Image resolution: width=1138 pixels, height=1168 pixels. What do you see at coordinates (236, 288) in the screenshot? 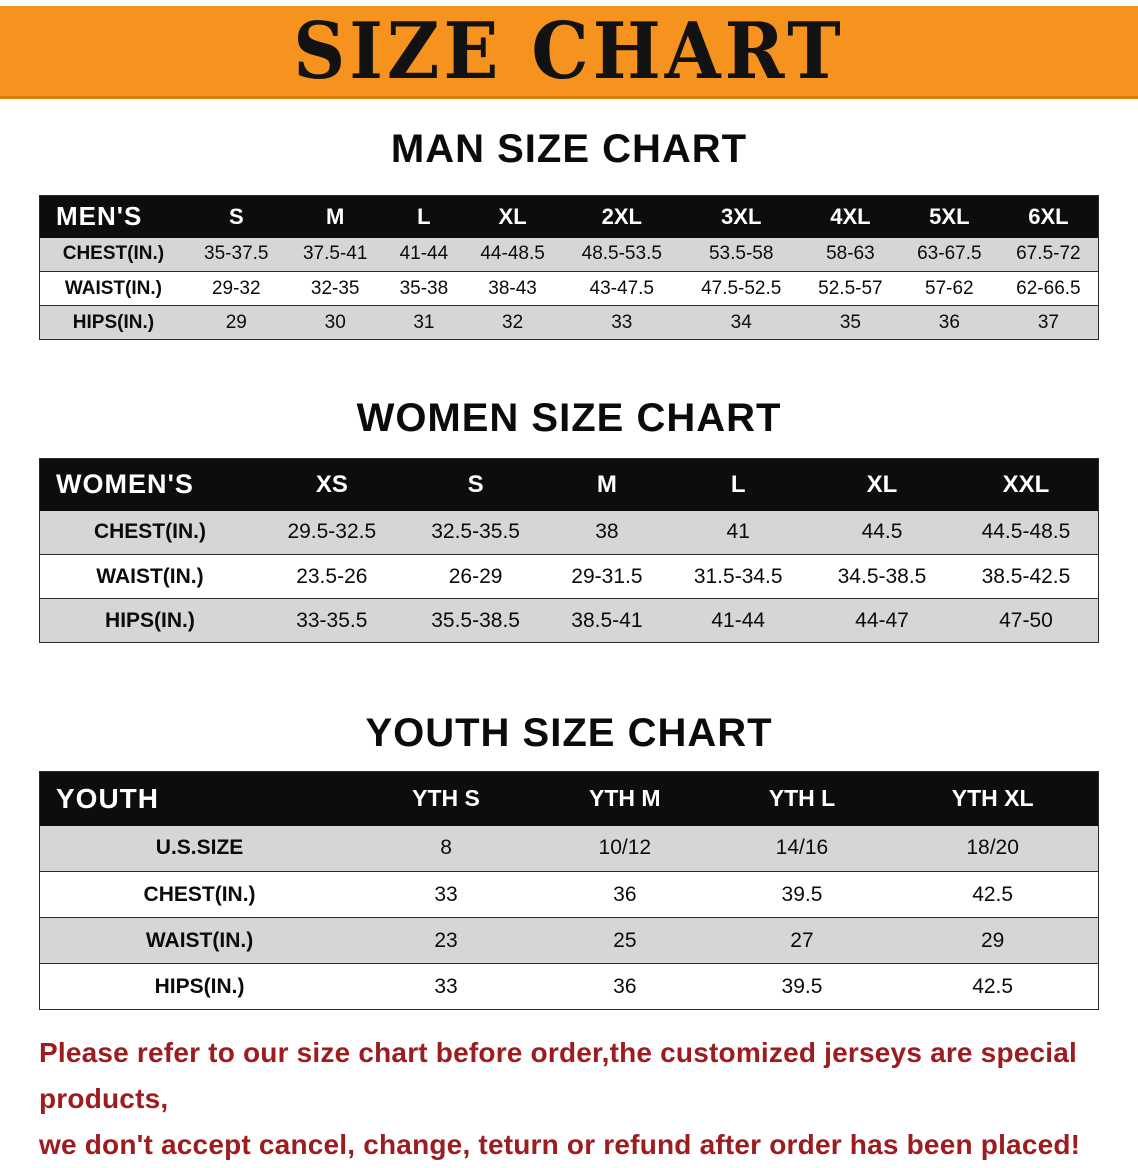
I see `cell: 29-32` at bounding box center [236, 288].